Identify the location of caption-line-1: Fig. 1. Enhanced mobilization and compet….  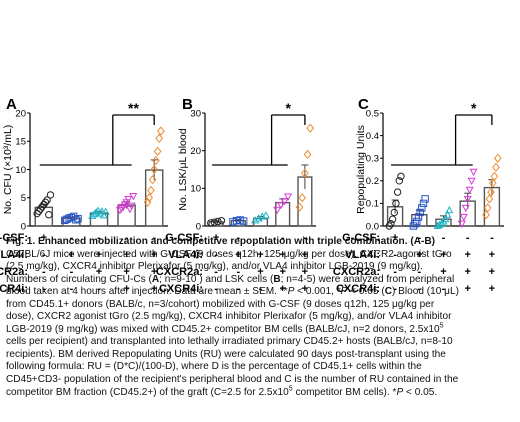
(220, 241).